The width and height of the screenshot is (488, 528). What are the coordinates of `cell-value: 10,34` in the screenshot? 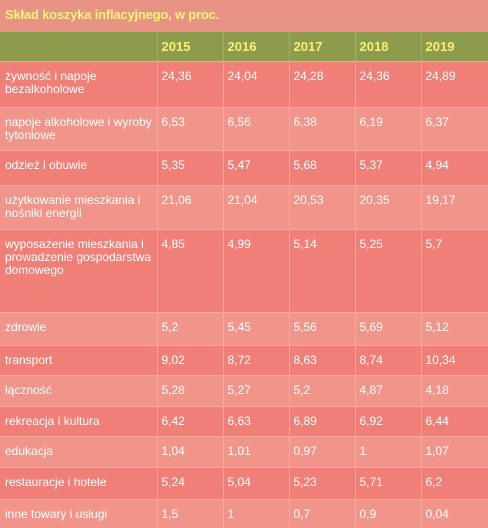 It's located at (454, 360).